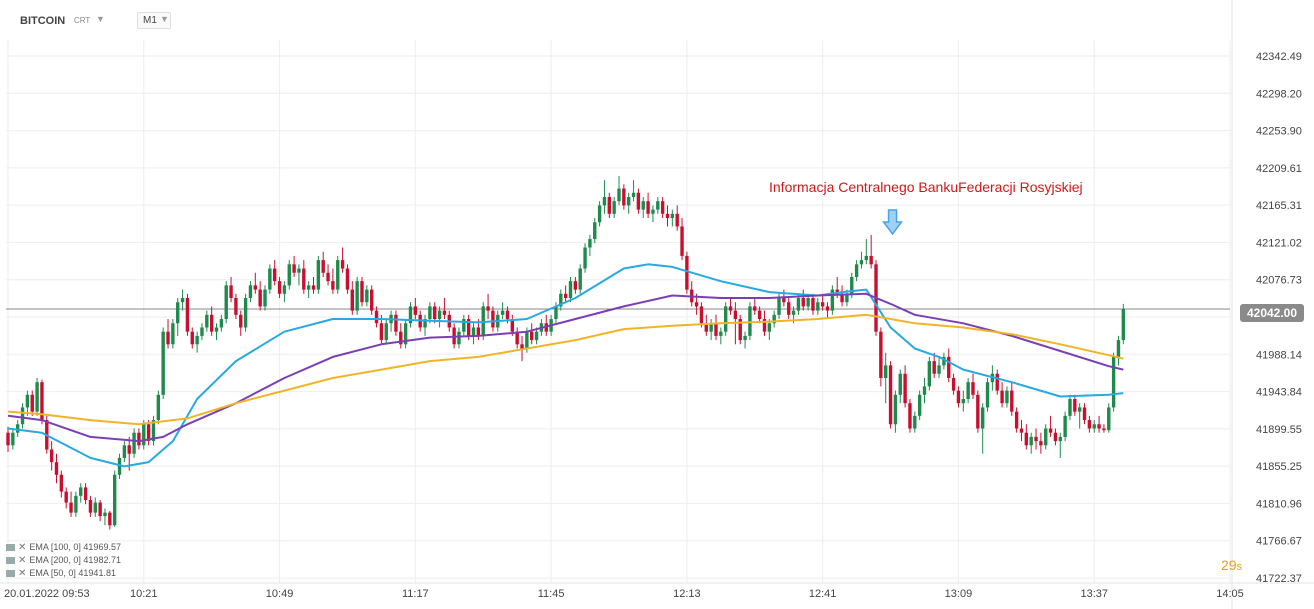  Describe the element at coordinates (1279, 579) in the screenshot. I see `y-tick-label: 41722.37` at that location.